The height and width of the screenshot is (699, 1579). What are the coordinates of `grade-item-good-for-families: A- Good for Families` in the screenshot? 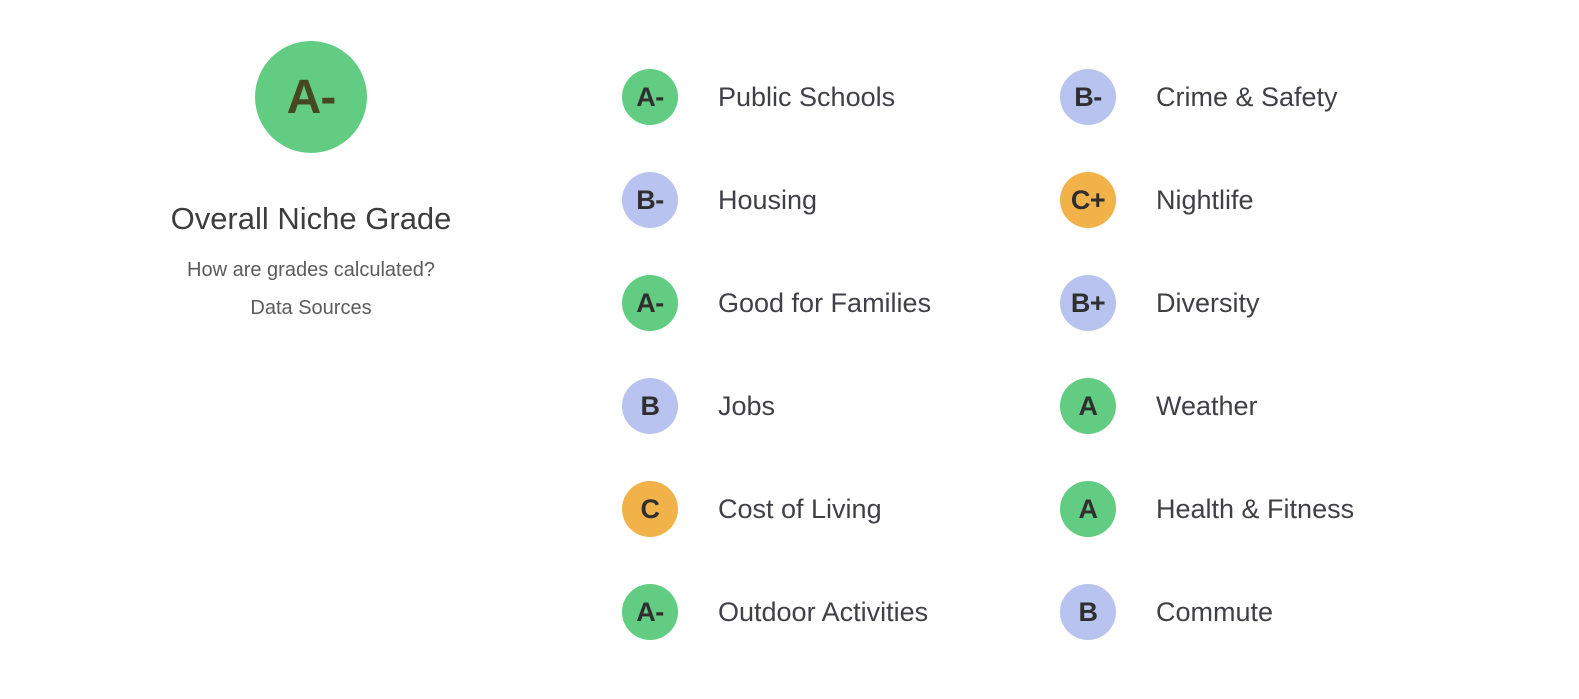 It's located at (841, 303).